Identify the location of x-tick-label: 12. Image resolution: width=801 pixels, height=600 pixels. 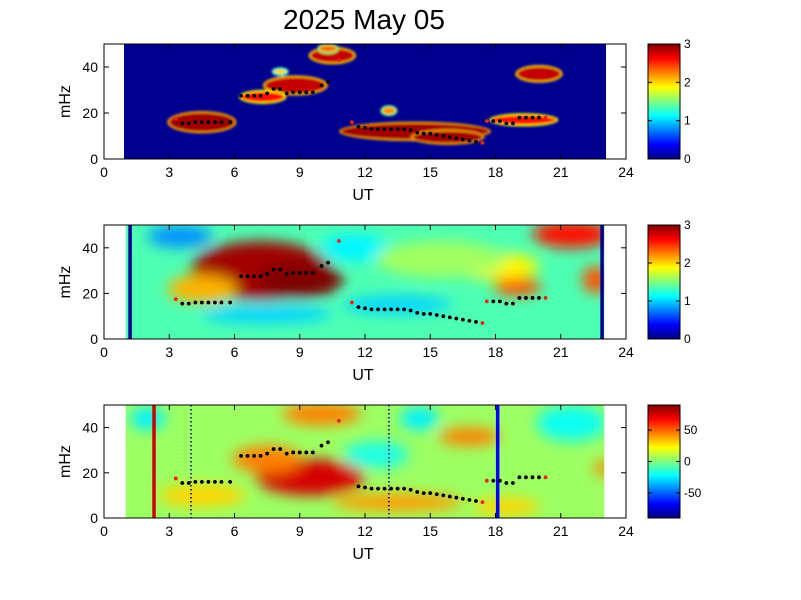
(365, 172).